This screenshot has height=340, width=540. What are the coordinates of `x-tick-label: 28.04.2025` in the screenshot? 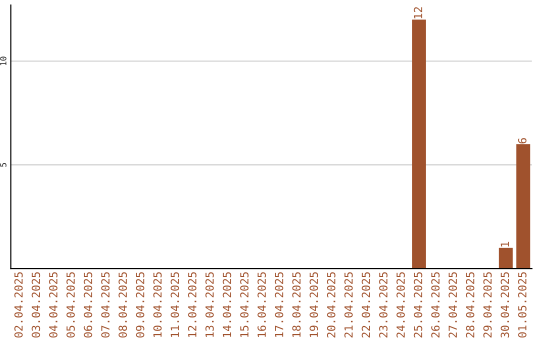 It's located at (470, 305).